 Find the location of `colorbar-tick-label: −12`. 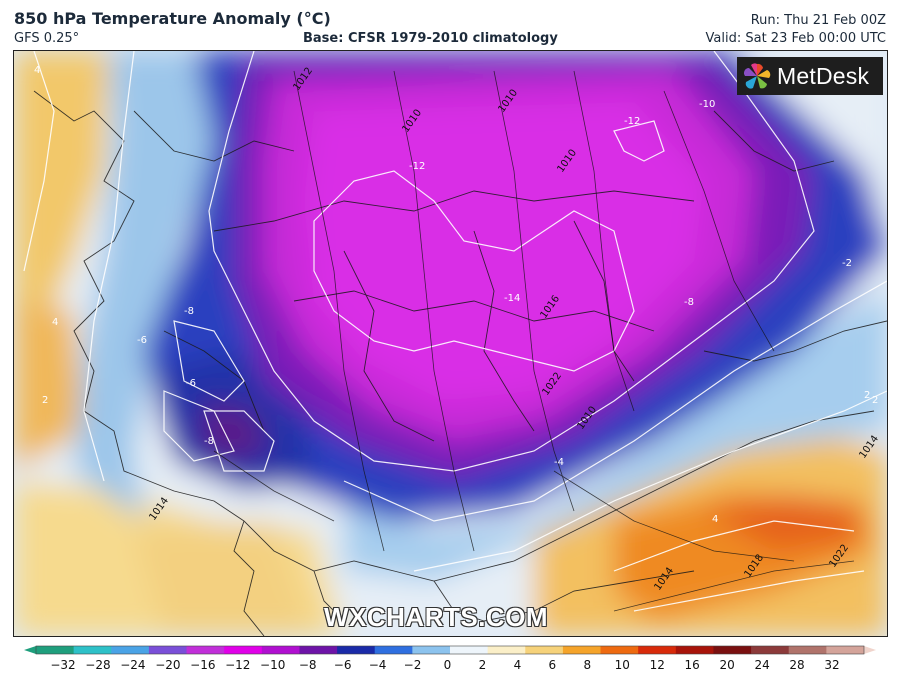

colorbar-tick-label: −12 is located at coordinates (238, 665).